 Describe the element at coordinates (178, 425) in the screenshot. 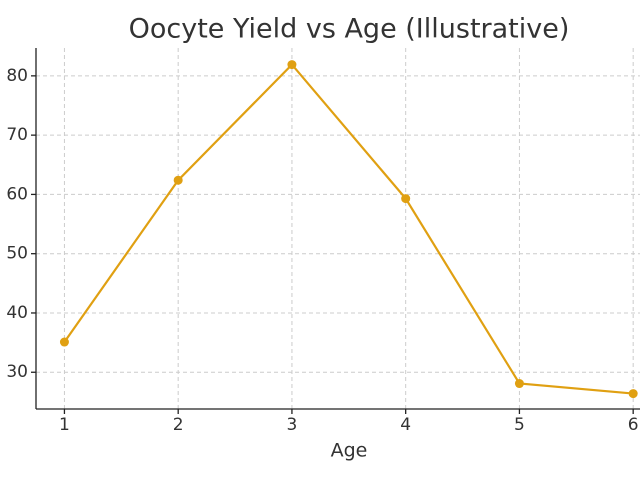

I see `x-tick-label: 2` at that location.